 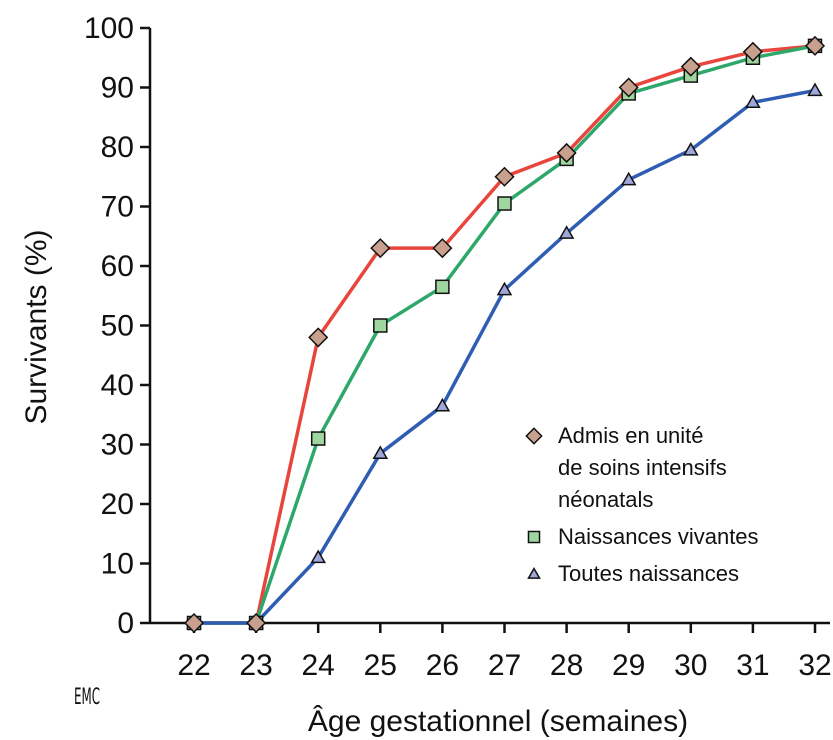 I want to click on x-axis-ticks: 22 23 24 25 26 27 28 29 30 31 32, so click(x=504, y=652).